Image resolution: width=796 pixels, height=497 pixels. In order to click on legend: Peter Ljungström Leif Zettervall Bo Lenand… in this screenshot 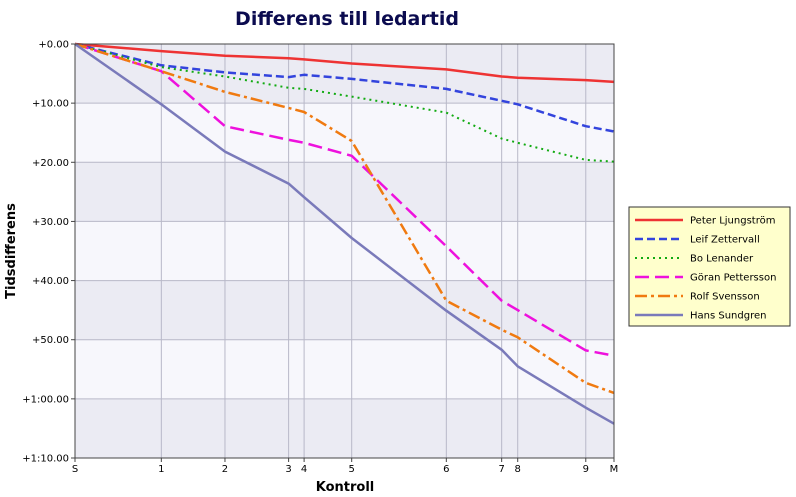, I will do `click(709, 266)`.